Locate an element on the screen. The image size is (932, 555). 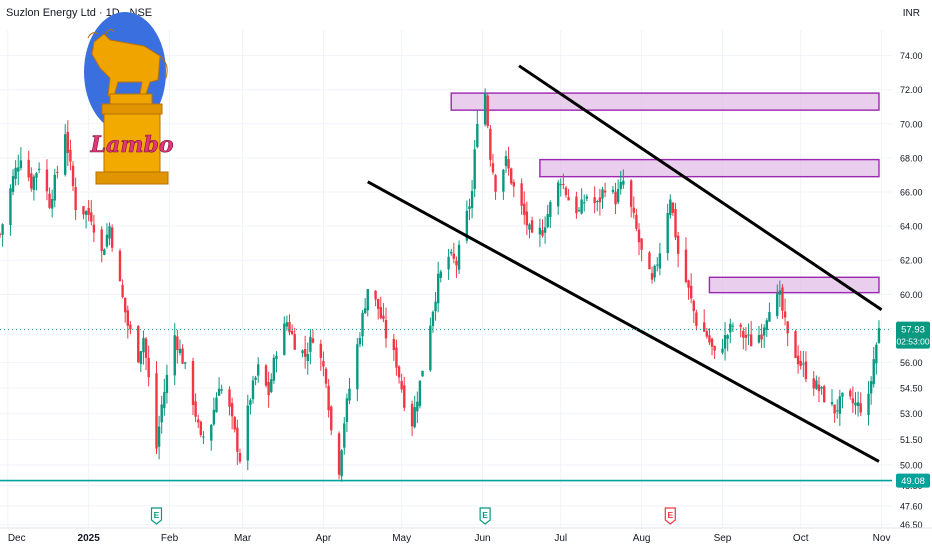
trophy-foot is located at coordinates (132, 178).